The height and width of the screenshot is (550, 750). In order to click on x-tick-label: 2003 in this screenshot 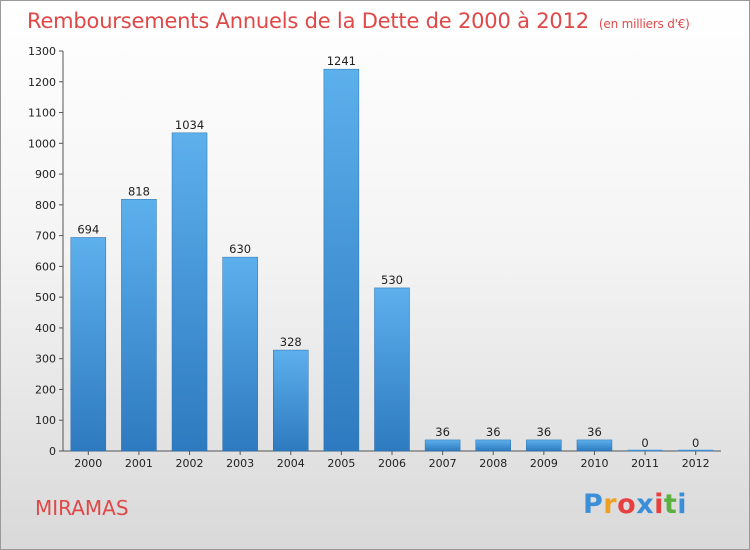, I will do `click(240, 463)`.